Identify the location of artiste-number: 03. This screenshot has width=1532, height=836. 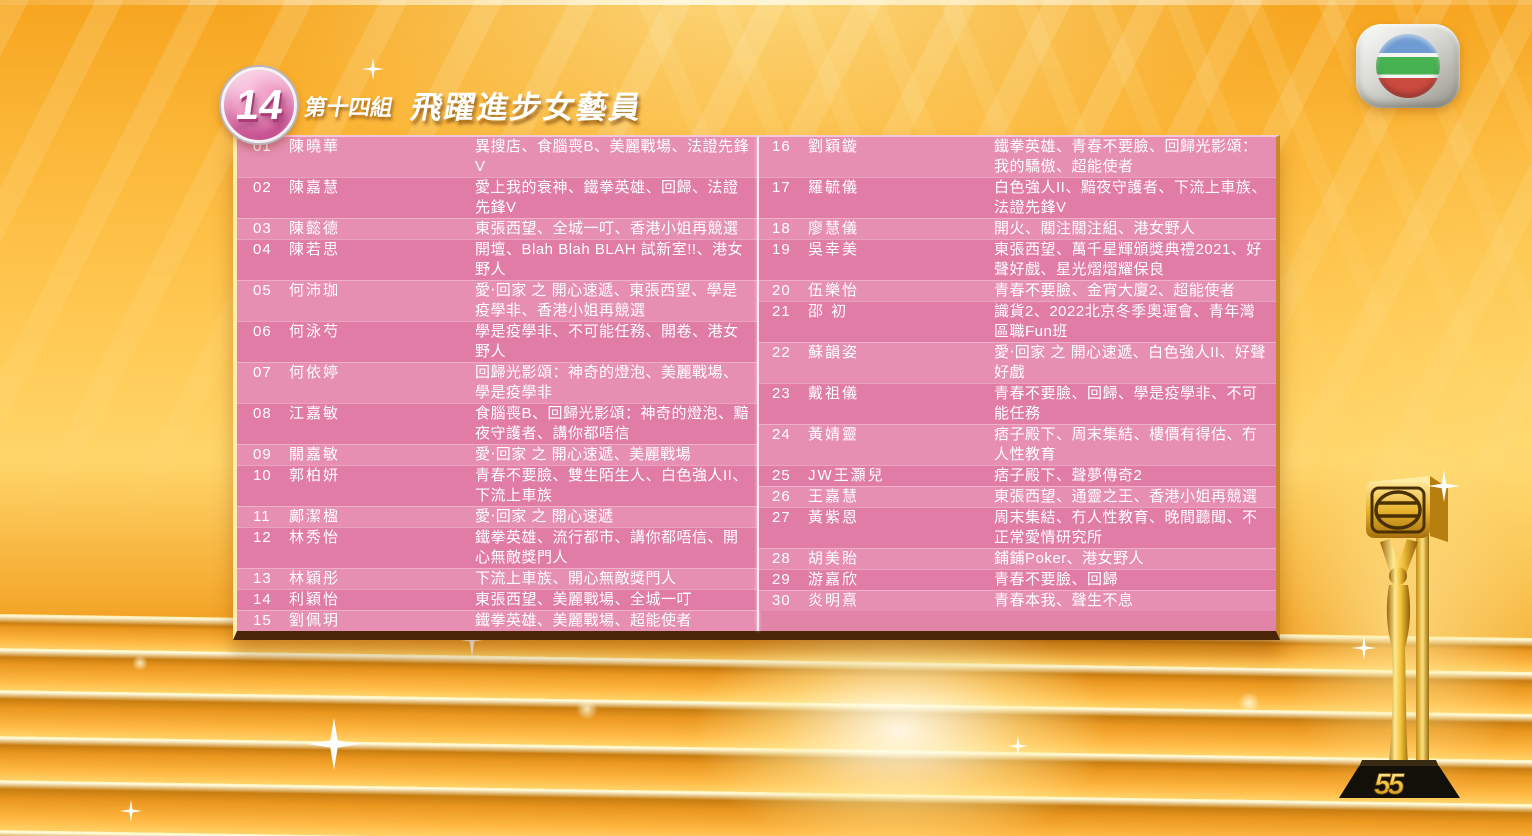
(262, 228).